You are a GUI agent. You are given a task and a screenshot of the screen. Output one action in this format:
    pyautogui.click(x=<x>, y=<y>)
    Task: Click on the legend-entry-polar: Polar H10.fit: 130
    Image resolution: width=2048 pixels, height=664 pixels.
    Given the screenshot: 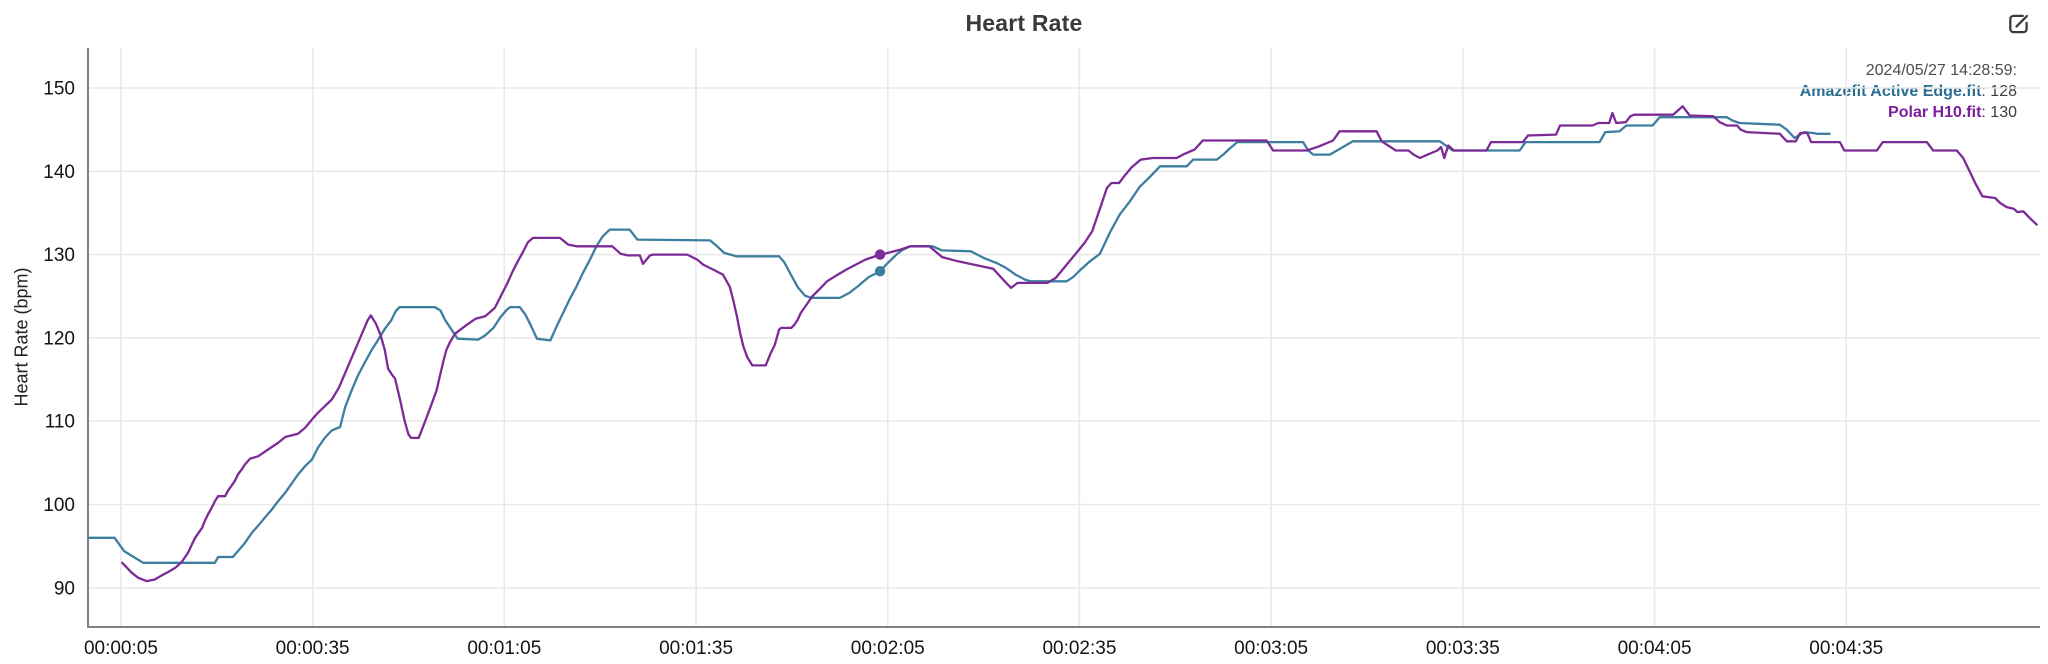 What is the action you would take?
    pyautogui.click(x=1908, y=112)
    